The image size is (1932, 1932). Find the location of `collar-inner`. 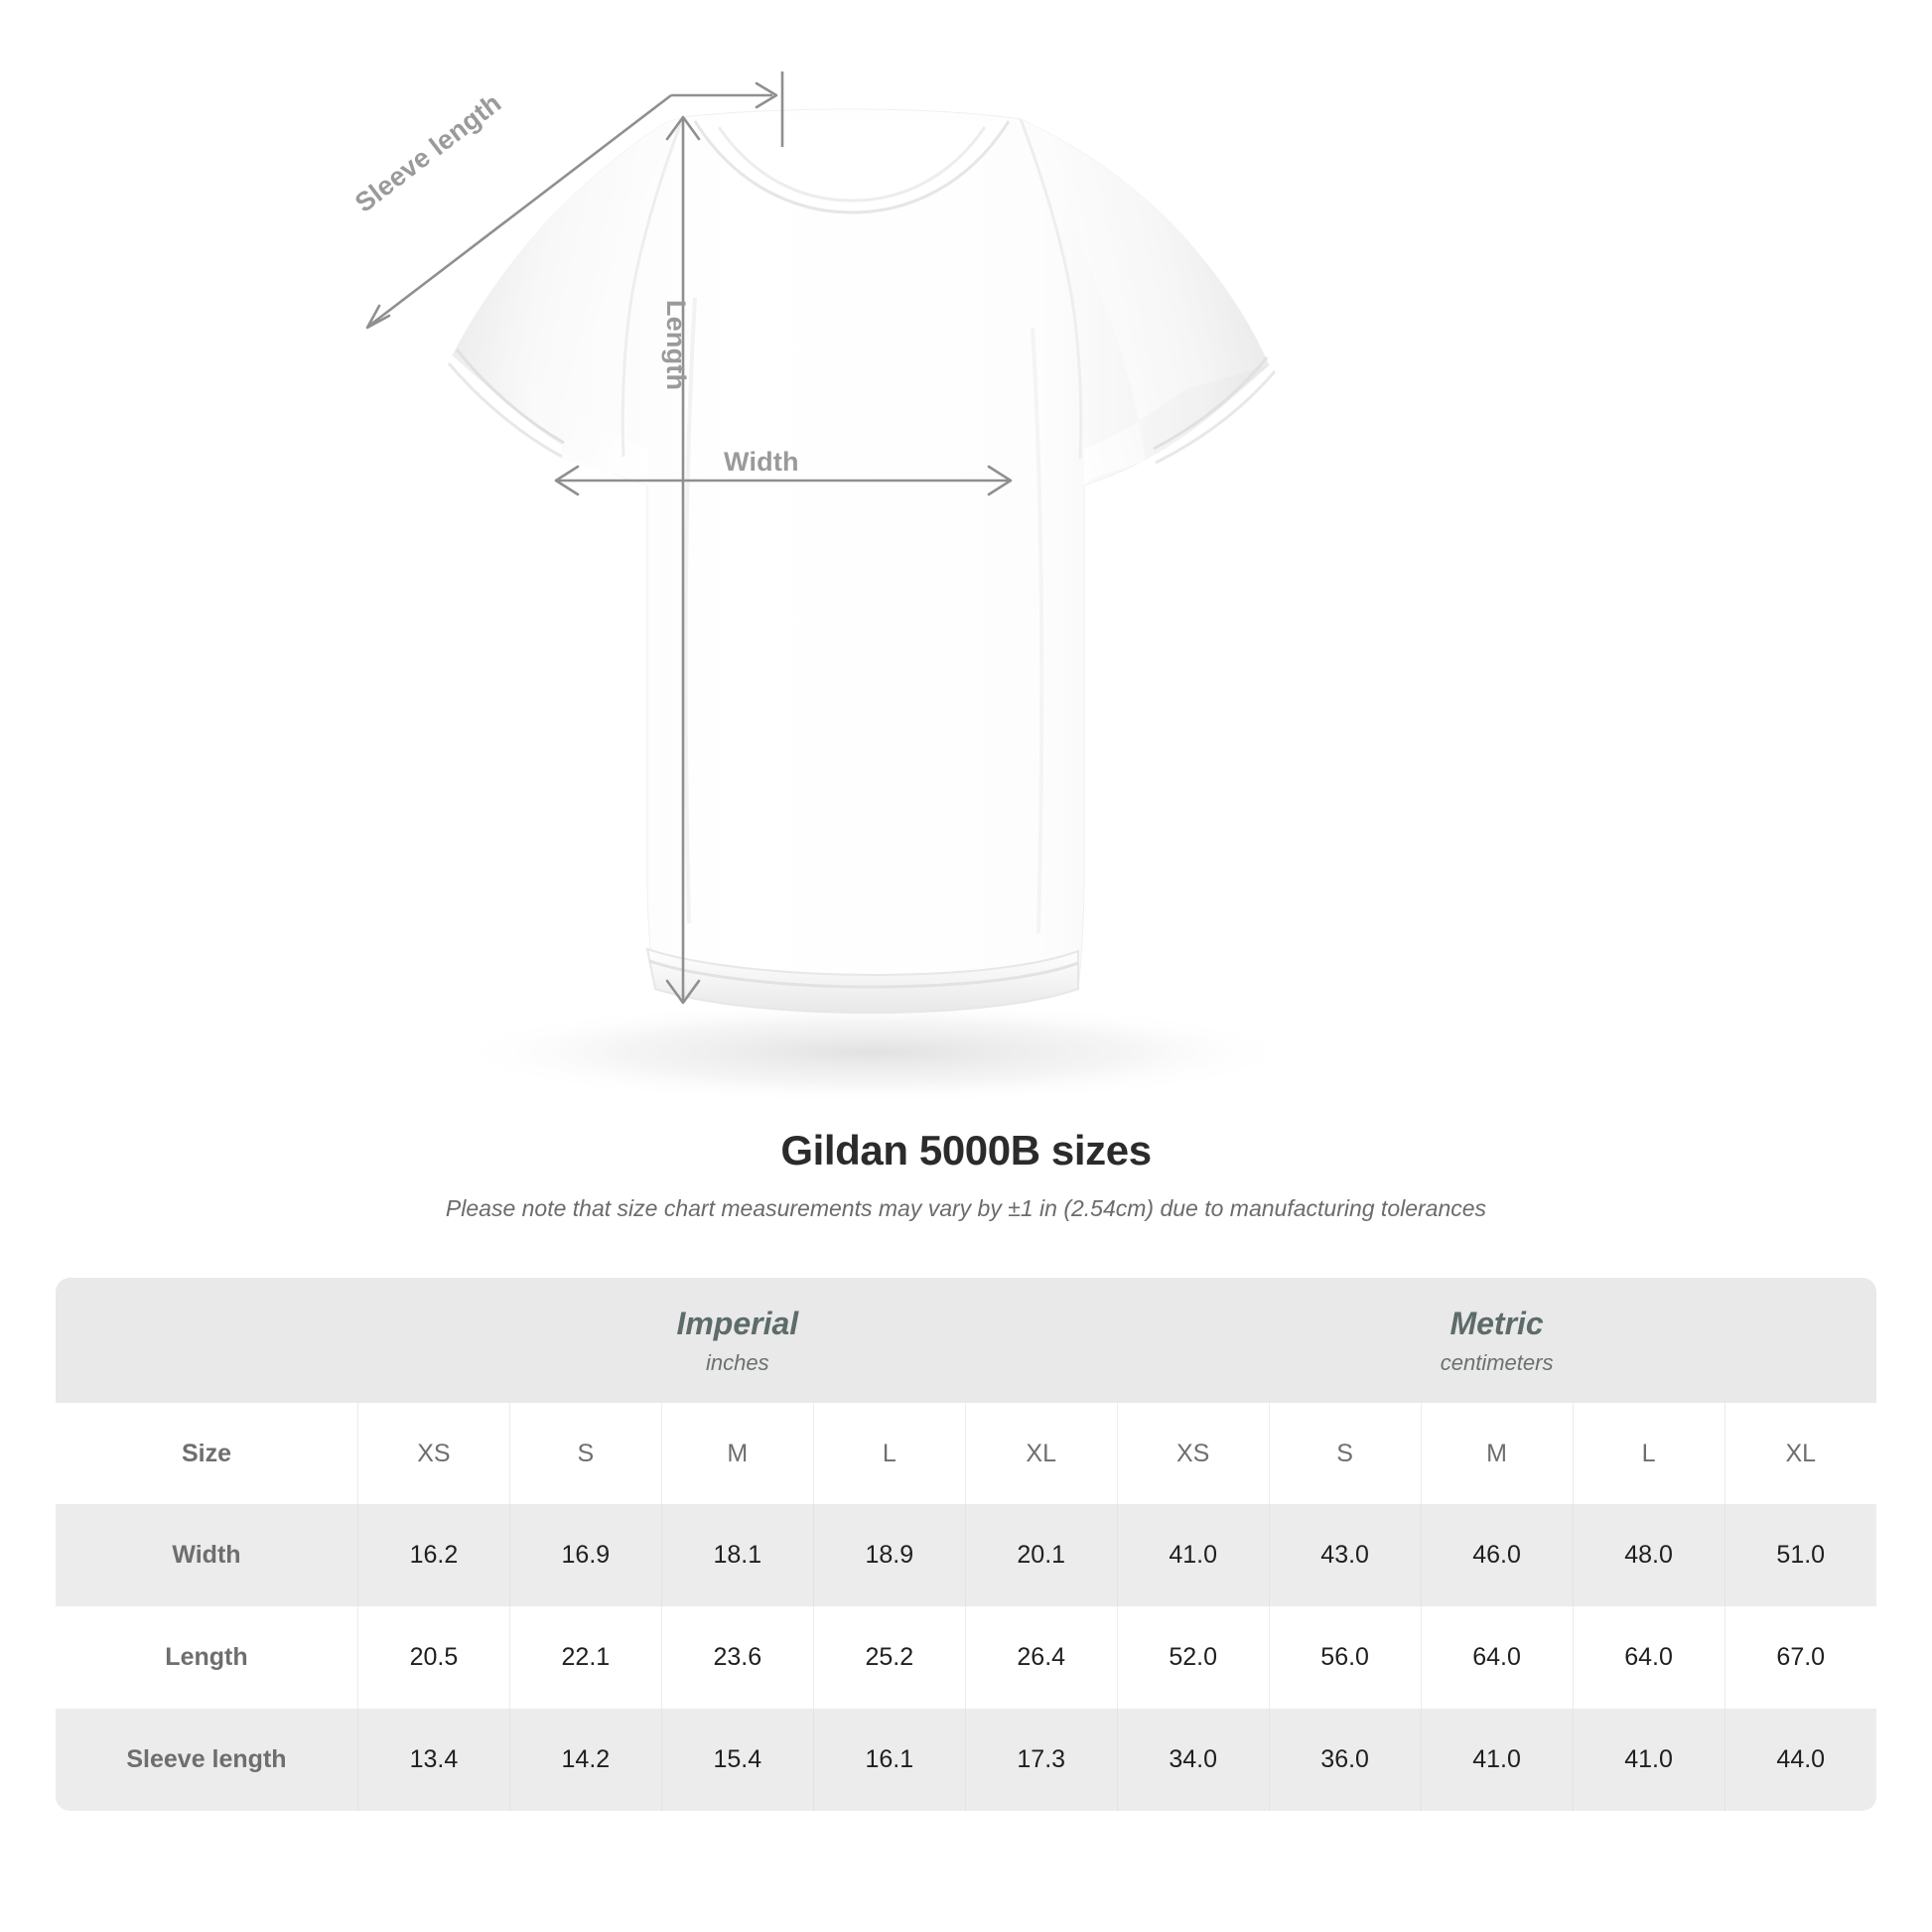

collar-inner is located at coordinates (852, 164).